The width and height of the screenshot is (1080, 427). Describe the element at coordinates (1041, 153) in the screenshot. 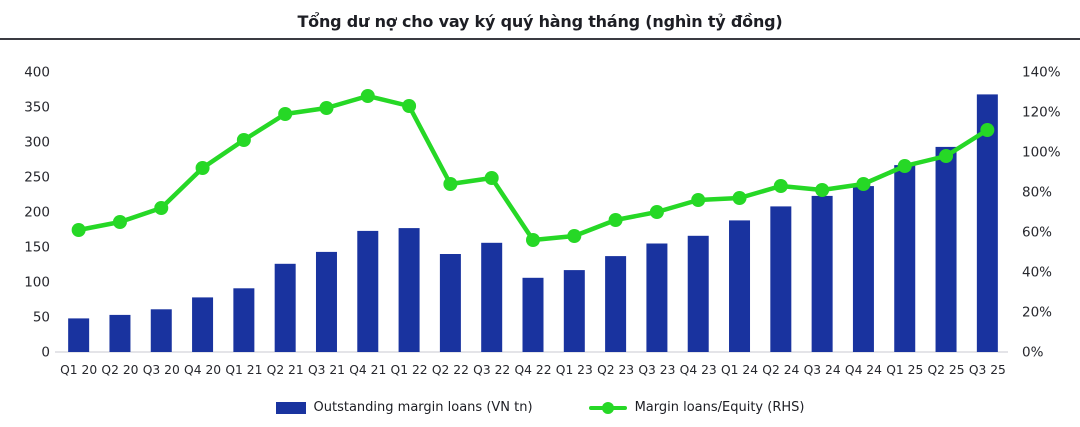

I see `right-axis-tick: 100%` at that location.